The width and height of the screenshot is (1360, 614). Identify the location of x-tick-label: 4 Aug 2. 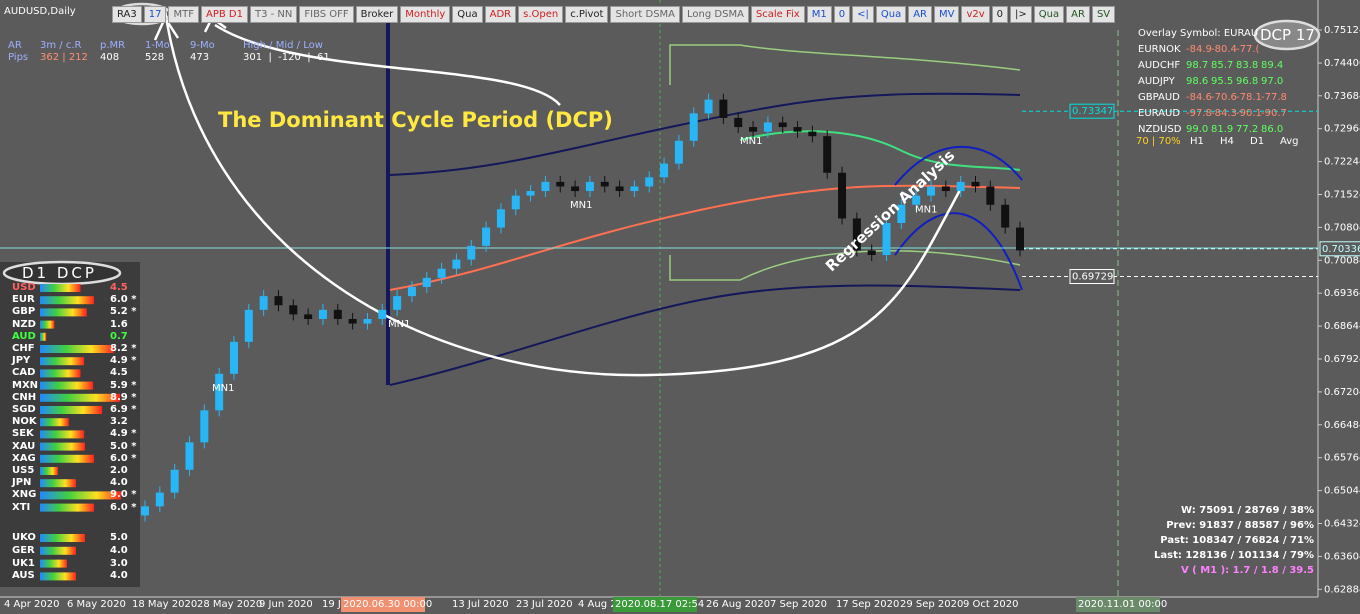
(597, 604).